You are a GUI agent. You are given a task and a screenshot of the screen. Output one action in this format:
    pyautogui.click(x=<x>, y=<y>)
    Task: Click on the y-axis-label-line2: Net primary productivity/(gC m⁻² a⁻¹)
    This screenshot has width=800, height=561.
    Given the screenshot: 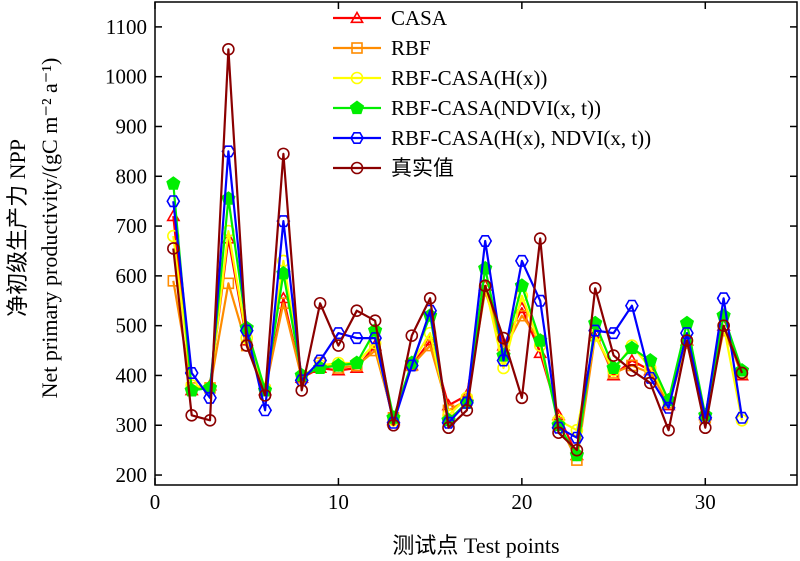 What is the action you would take?
    pyautogui.click(x=49, y=228)
    